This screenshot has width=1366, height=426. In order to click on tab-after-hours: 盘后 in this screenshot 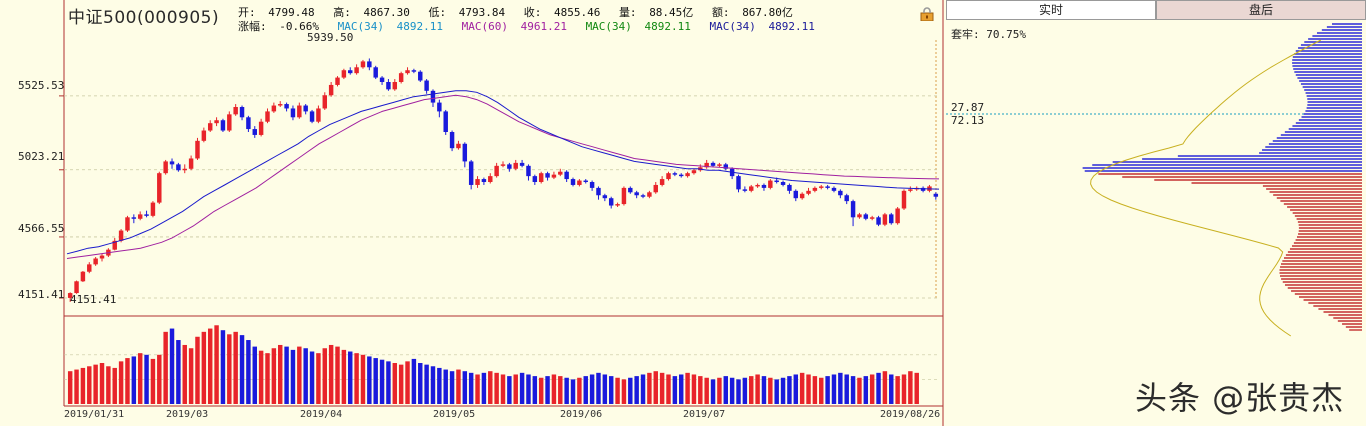, I will do `click(1261, 10)`.